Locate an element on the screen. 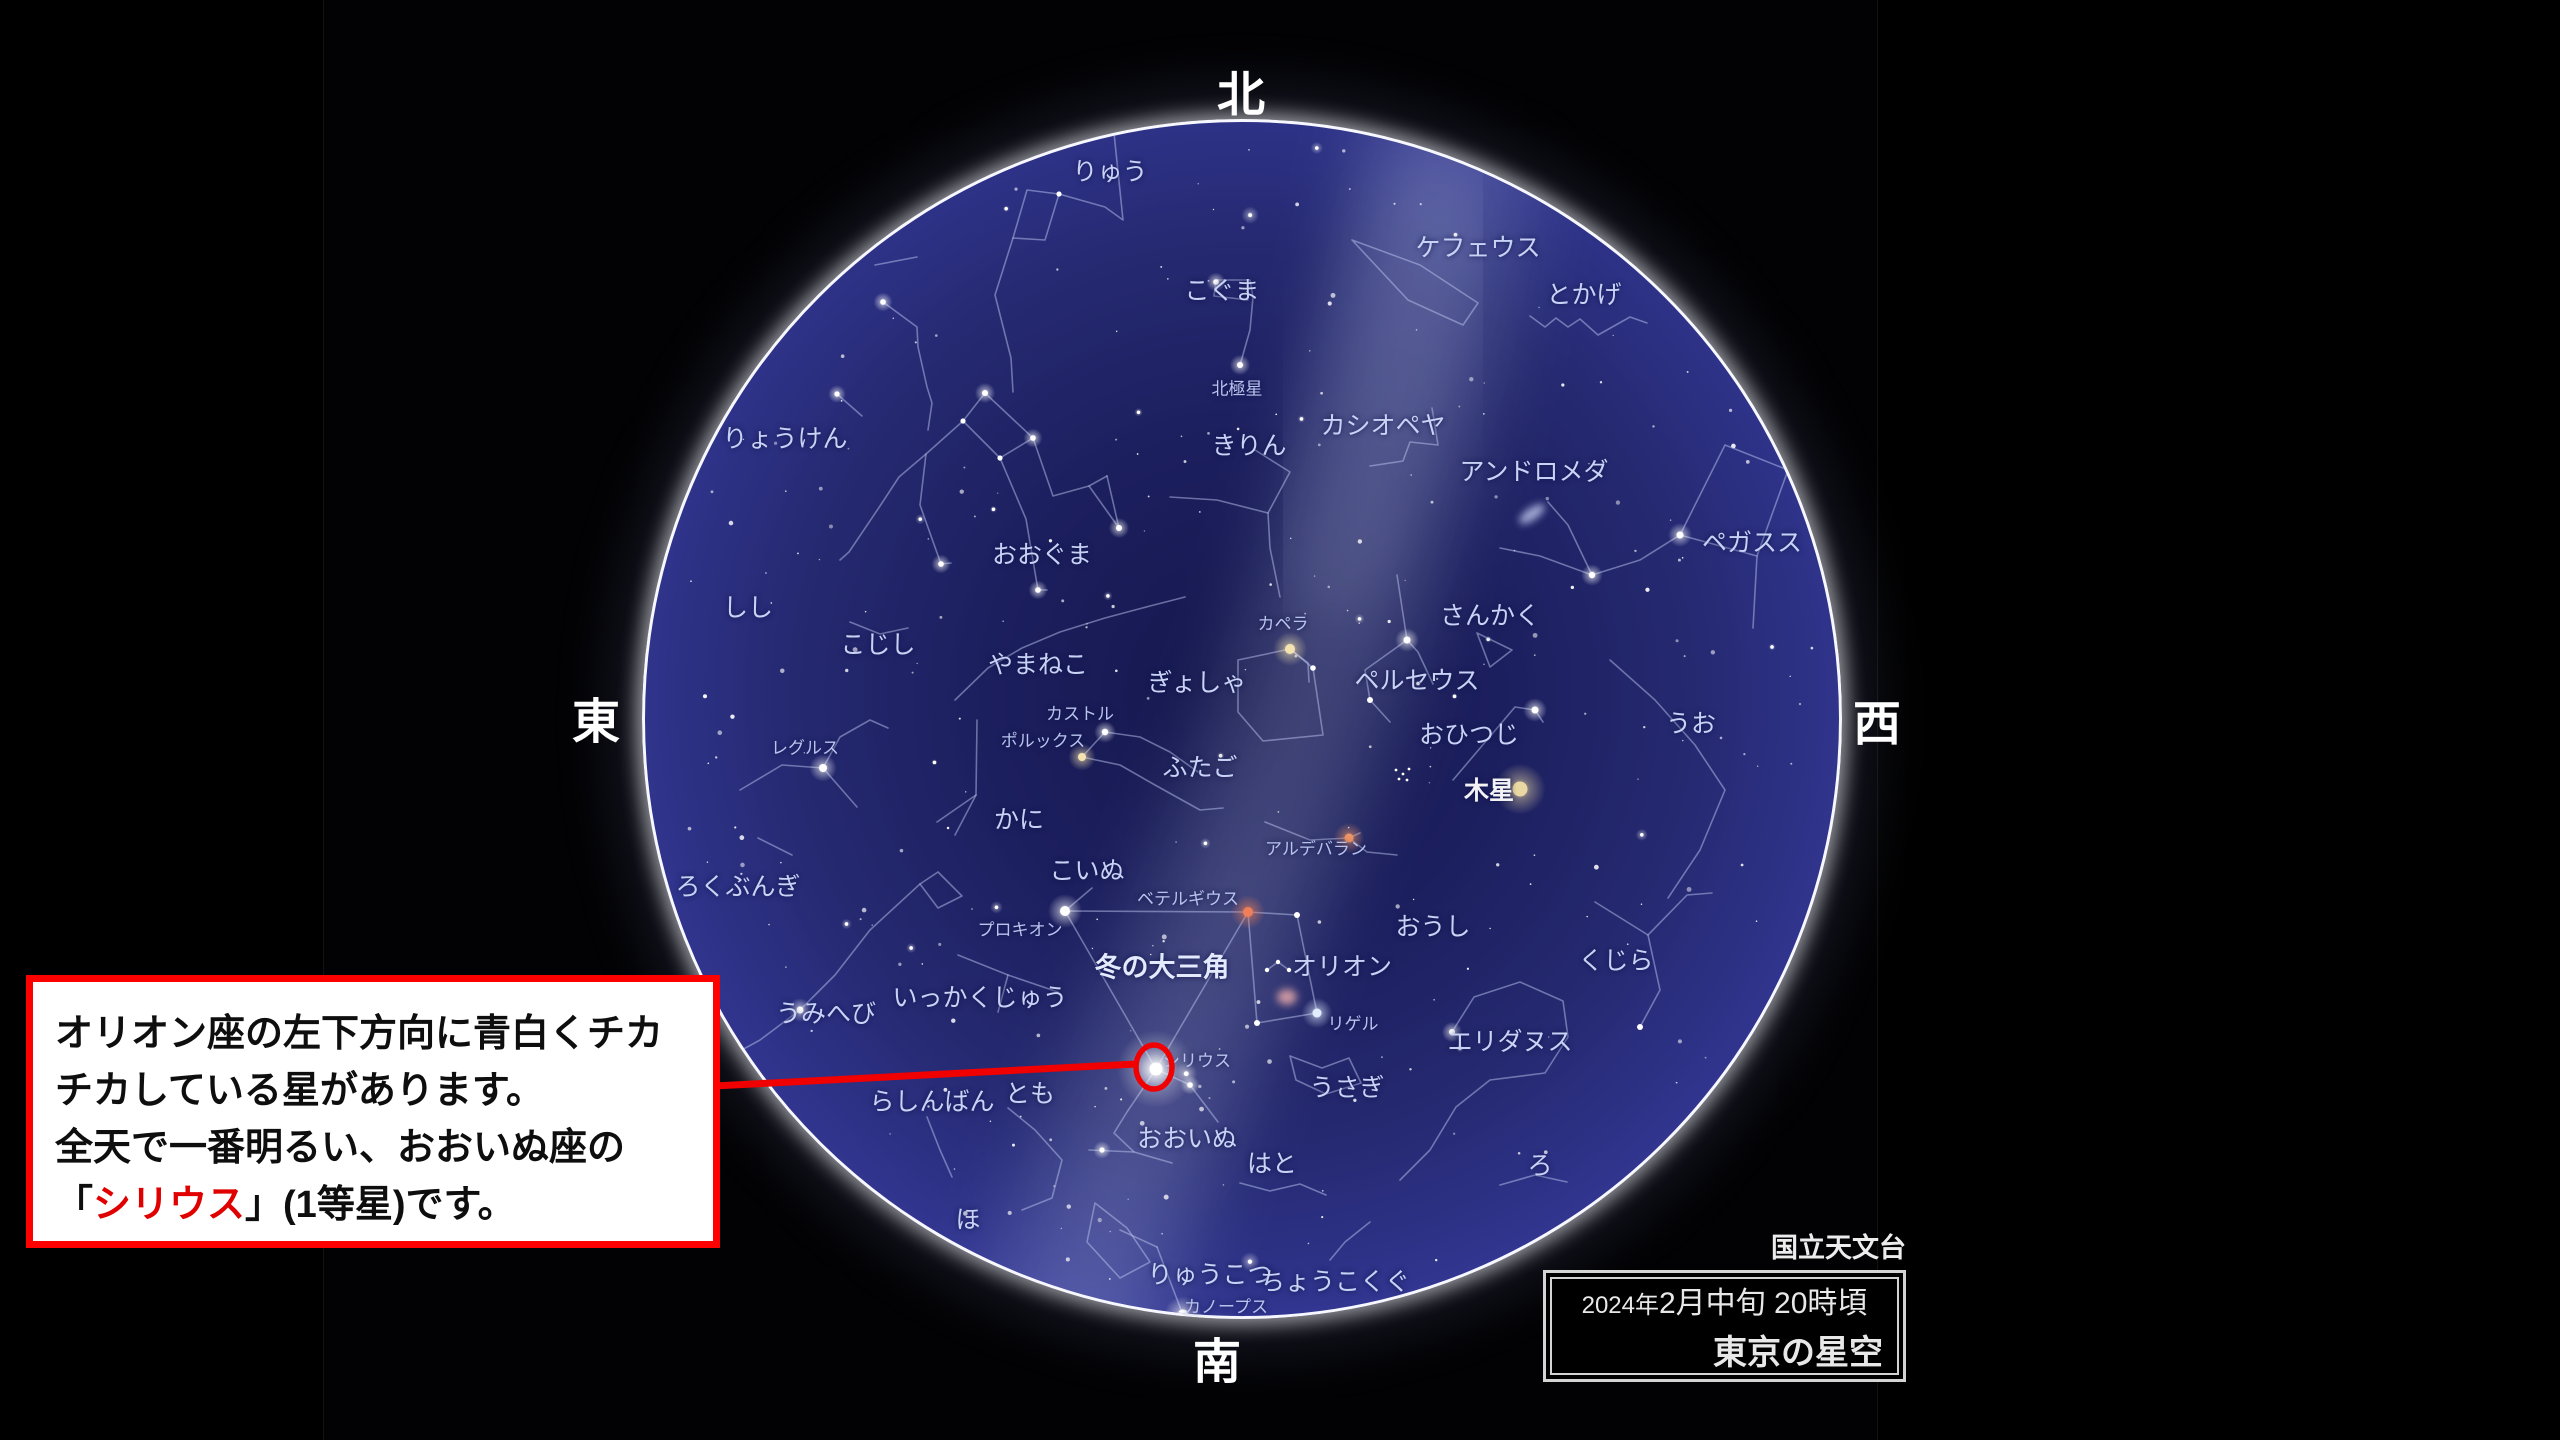  date-main: 2月中旬 20時頃 is located at coordinates (1763, 1303).